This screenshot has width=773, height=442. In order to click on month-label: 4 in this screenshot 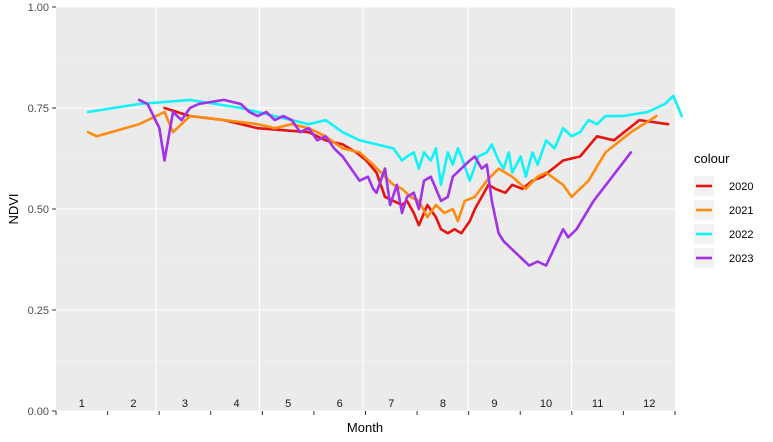, I will do `click(236, 404)`.